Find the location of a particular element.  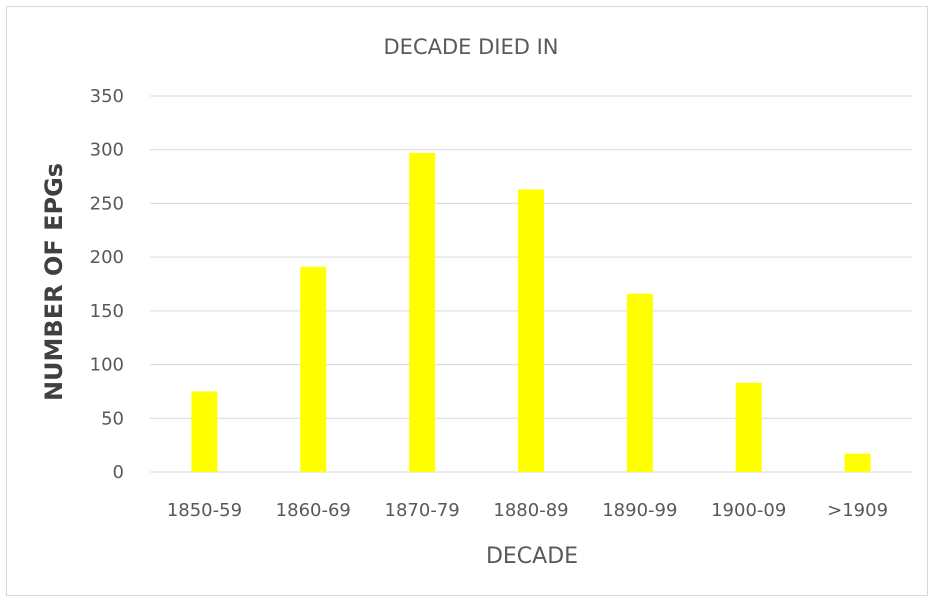

x-axis-label: DECADE is located at coordinates (532, 556).